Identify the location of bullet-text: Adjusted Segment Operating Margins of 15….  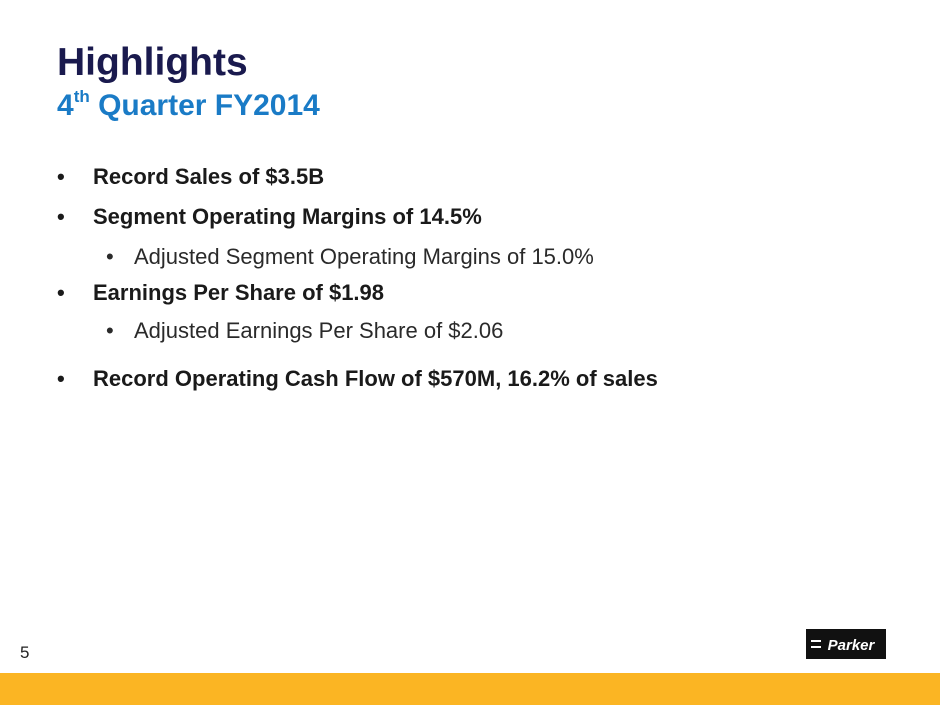
(364, 256).